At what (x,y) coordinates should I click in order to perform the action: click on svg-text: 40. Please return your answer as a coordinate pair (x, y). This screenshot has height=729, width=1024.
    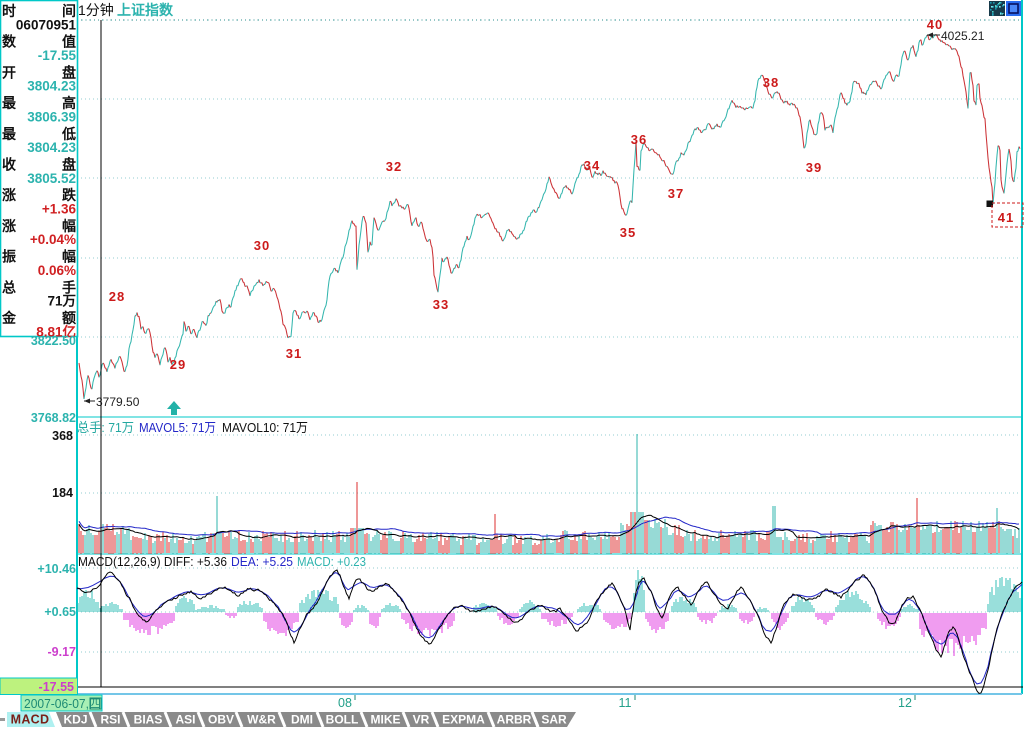
    Looking at the image, I should click on (935, 24).